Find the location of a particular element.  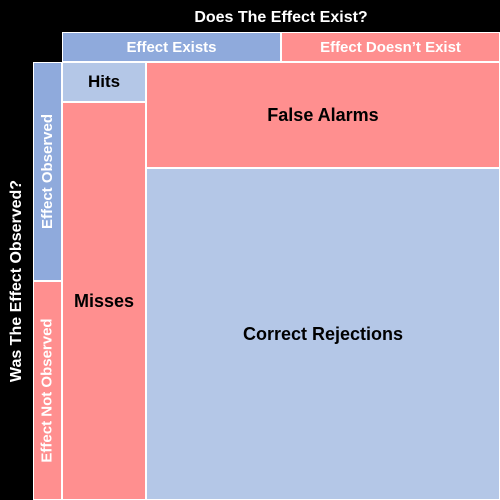

top-axis-title: Does The Effect Exist? is located at coordinates (281, 18).